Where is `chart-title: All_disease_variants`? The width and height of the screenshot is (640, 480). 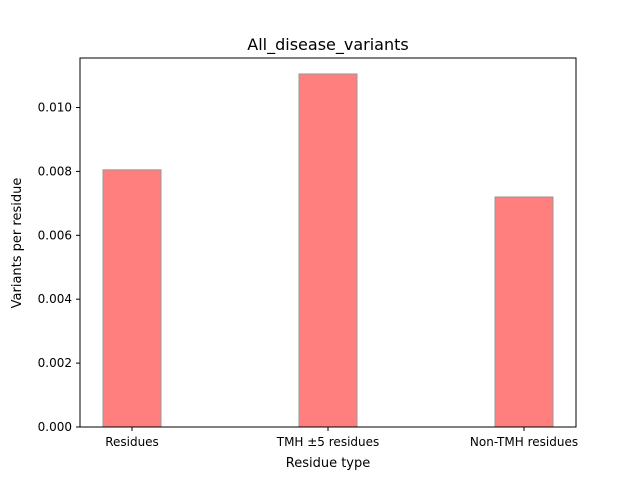 chart-title: All_disease_variants is located at coordinates (327, 45).